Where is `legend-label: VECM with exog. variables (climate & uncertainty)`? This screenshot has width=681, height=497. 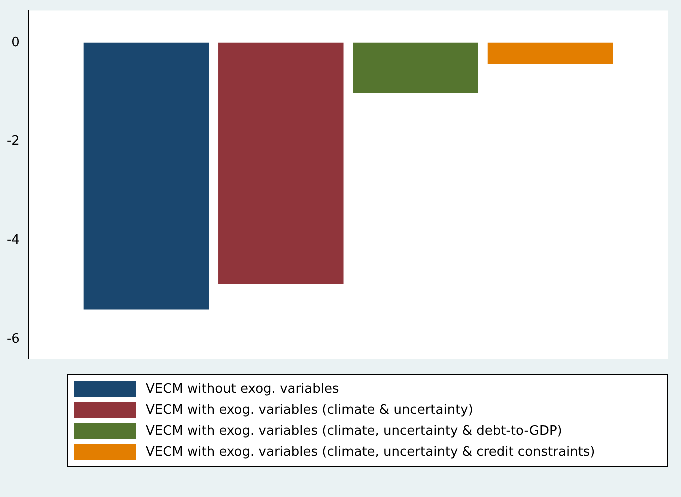 legend-label: VECM with exog. variables (climate & uncertainty) is located at coordinates (310, 410).